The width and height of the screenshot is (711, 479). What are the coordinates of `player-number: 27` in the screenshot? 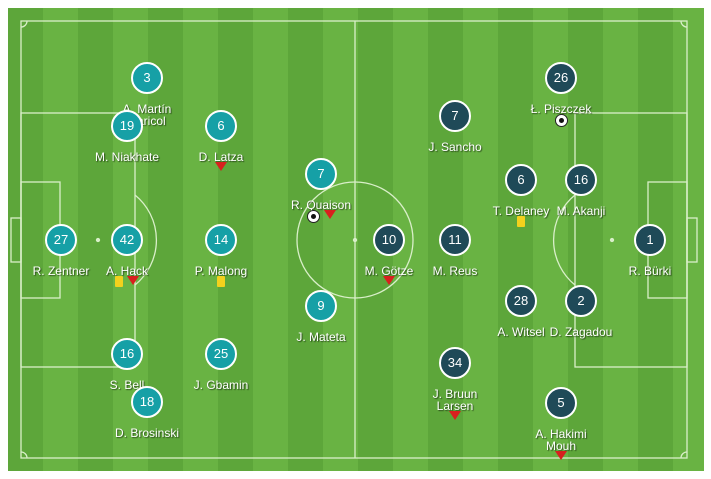 It's located at (61, 240).